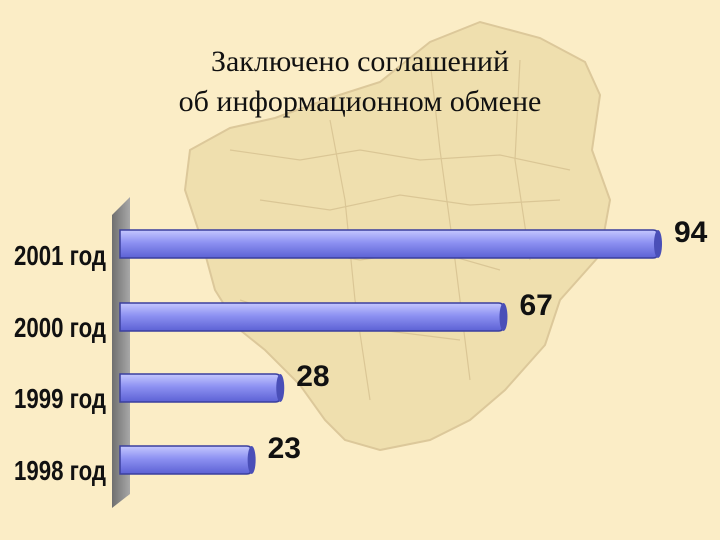 This screenshot has width=720, height=540. What do you see at coordinates (60, 327) in the screenshot?
I see `category-label-1: 2000 год` at bounding box center [60, 327].